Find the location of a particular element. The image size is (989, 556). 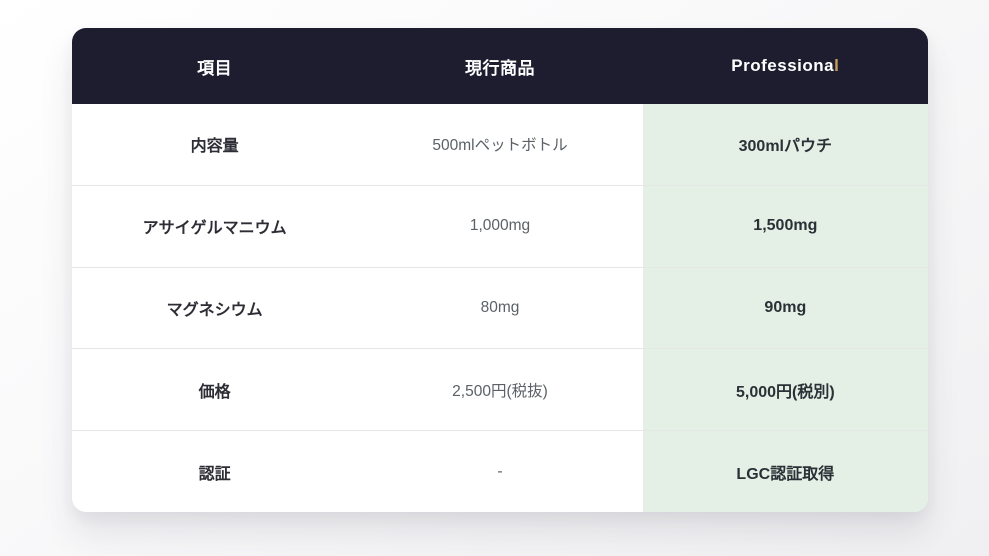

table-row-price: 価格 2,500円(税抜) 5,000円(税別) is located at coordinates (500, 389).